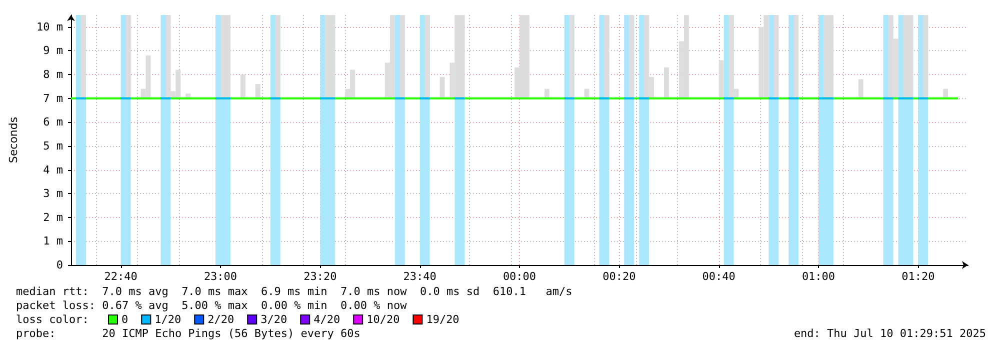 The width and height of the screenshot is (997, 347). What do you see at coordinates (327, 319) in the screenshot?
I see `legend-label: 4/20` at bounding box center [327, 319].